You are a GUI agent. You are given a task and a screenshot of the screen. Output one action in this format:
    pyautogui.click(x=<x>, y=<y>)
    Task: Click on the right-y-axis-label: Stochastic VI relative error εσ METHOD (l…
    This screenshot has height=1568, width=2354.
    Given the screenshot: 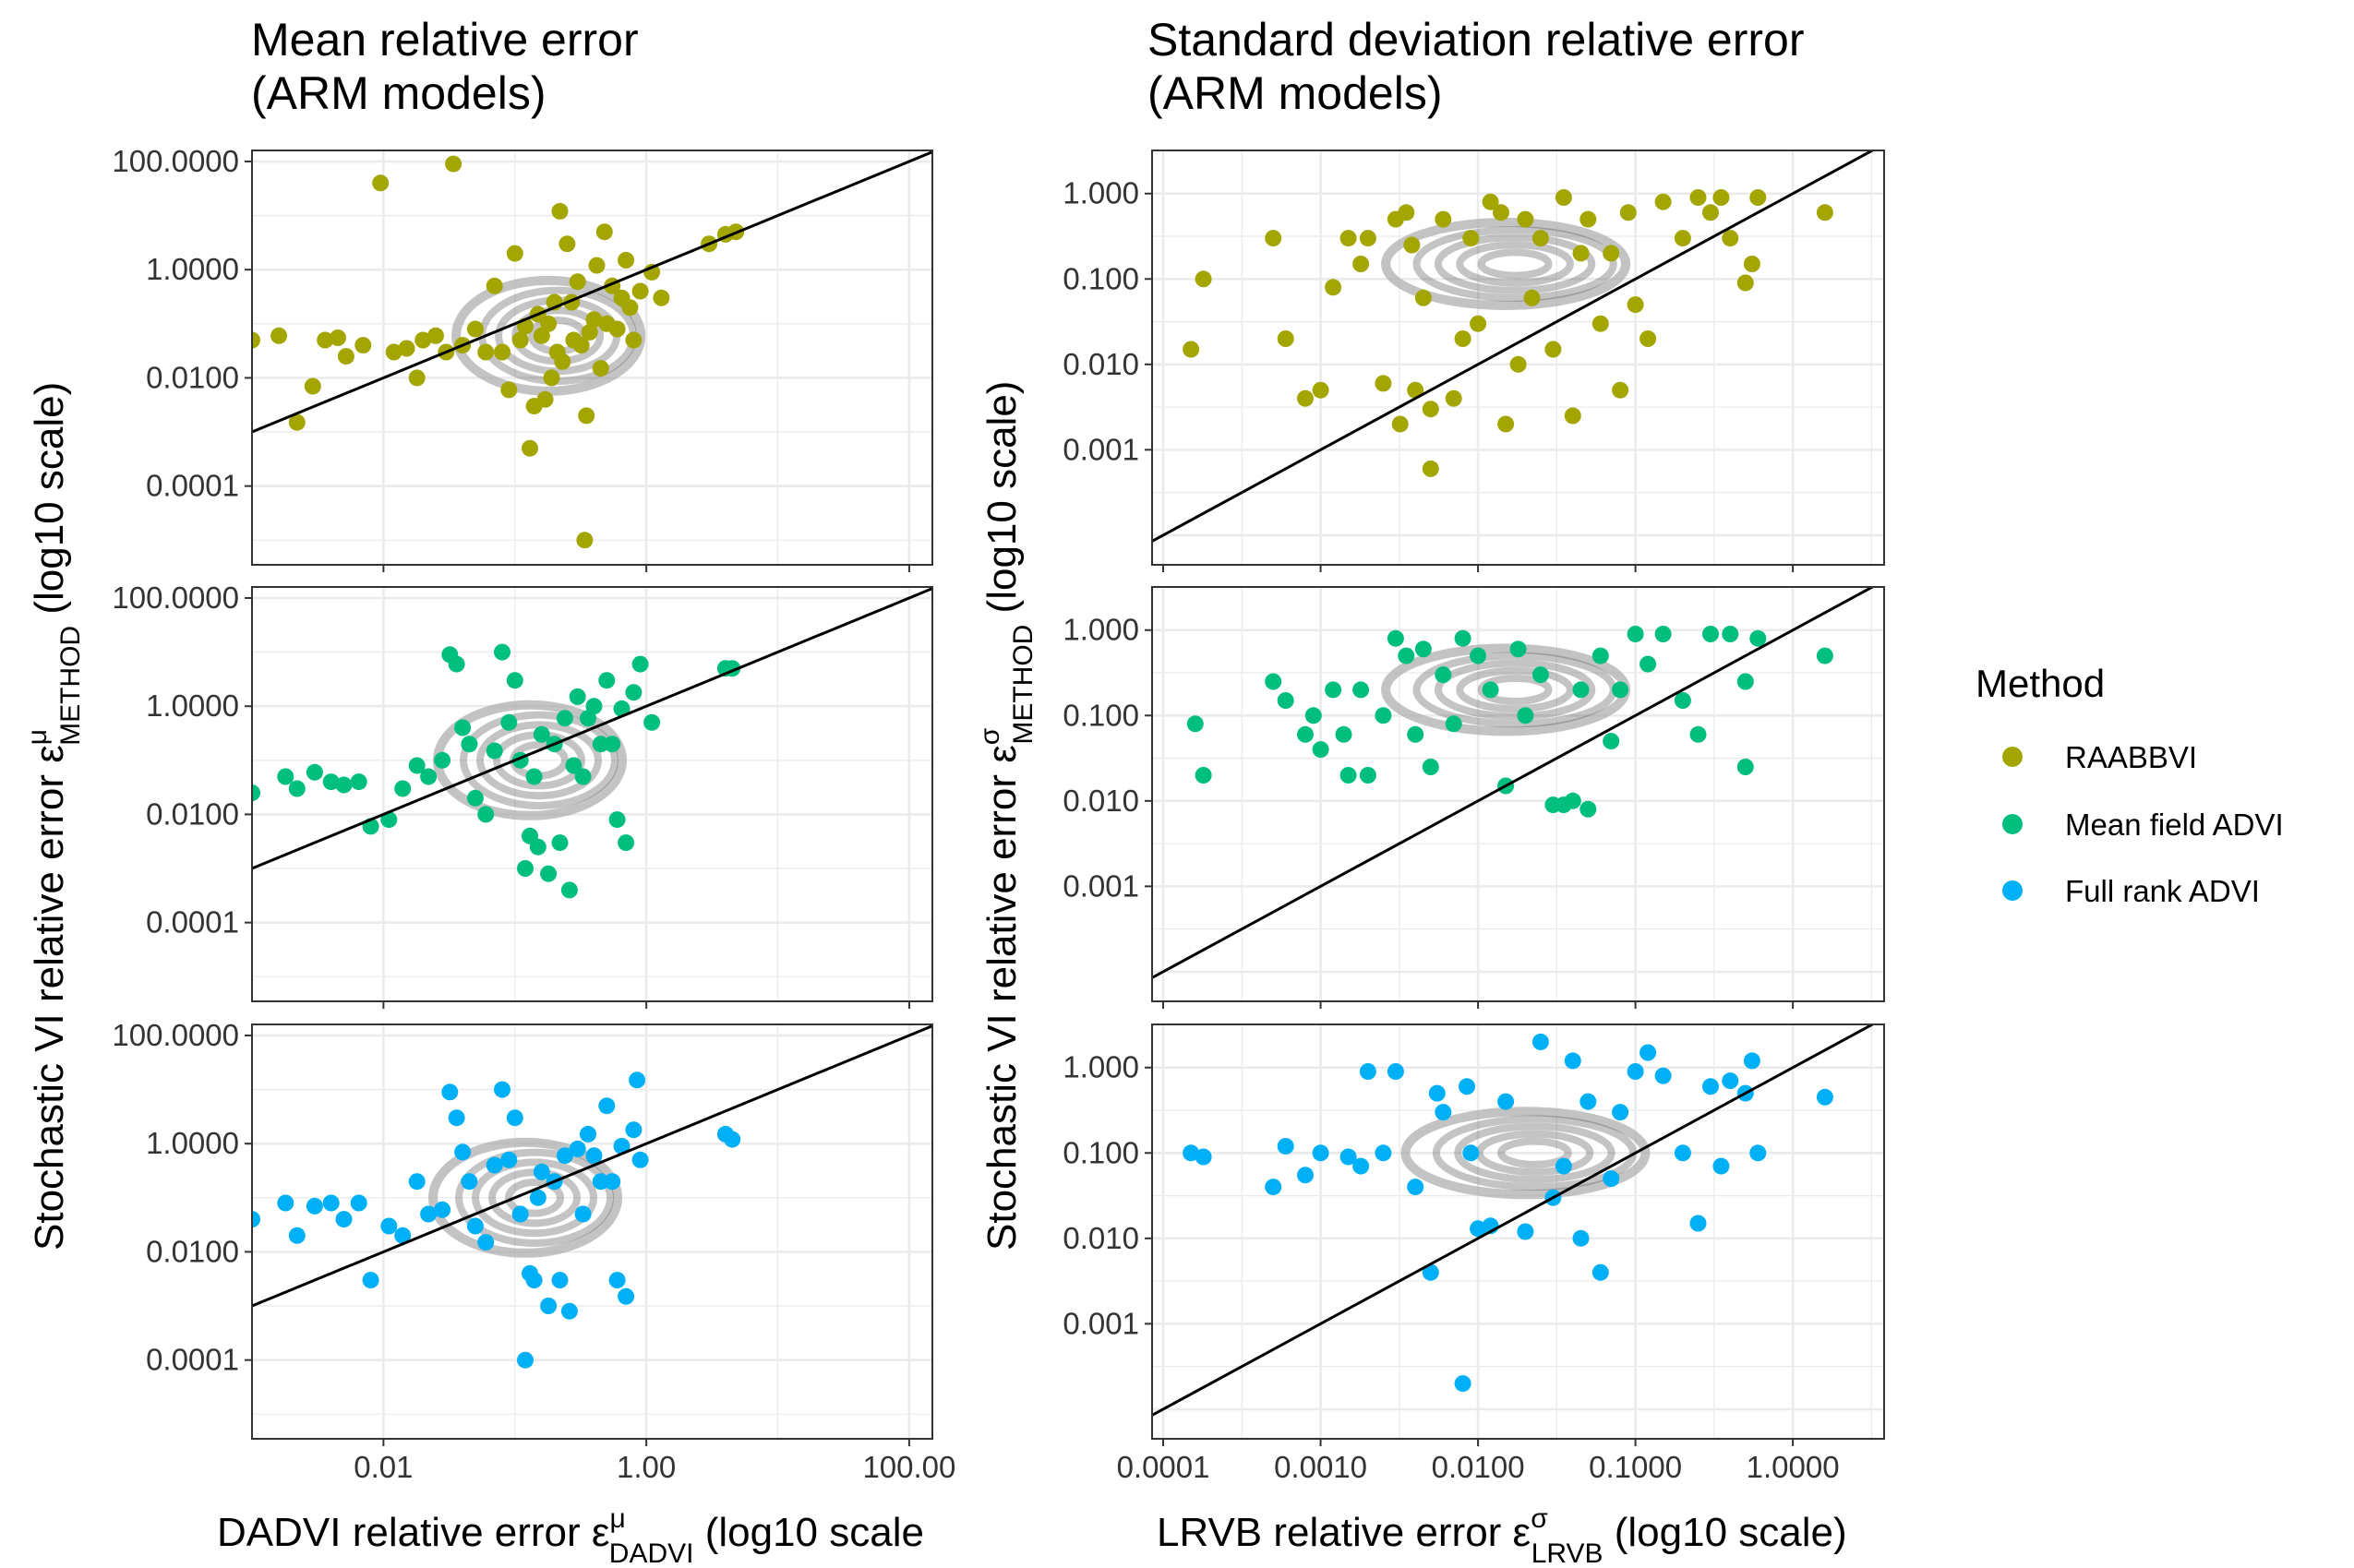 What is the action you would take?
    pyautogui.click(x=1007, y=816)
    